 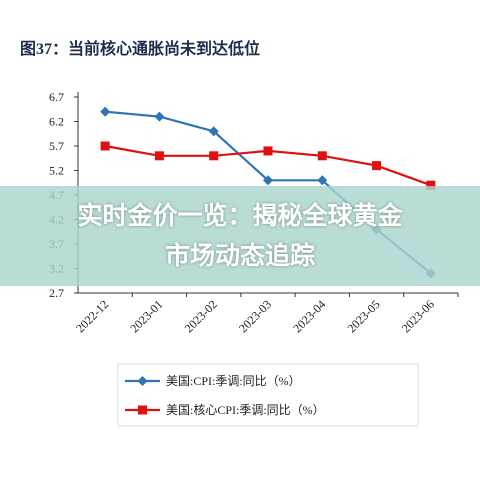 What do you see at coordinates (56, 97) in the screenshot?
I see `y-tick-label: 6.7` at bounding box center [56, 97].